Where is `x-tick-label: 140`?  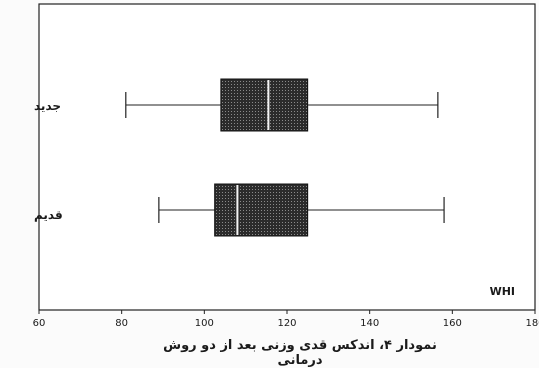
x-tick-label: 140 is located at coordinates (369, 323).